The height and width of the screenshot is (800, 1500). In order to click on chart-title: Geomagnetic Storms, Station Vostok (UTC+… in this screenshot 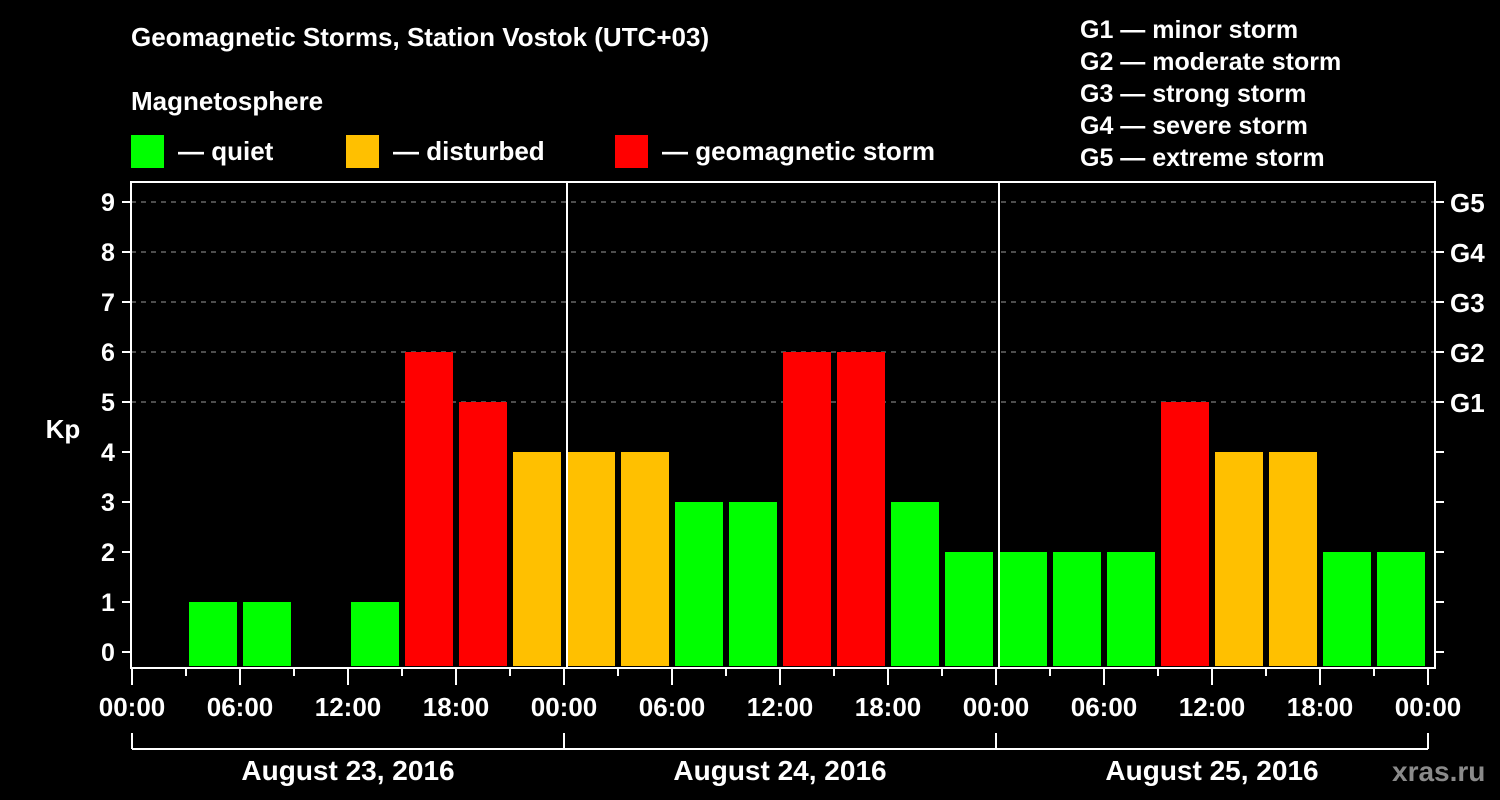, I will do `click(420, 37)`.